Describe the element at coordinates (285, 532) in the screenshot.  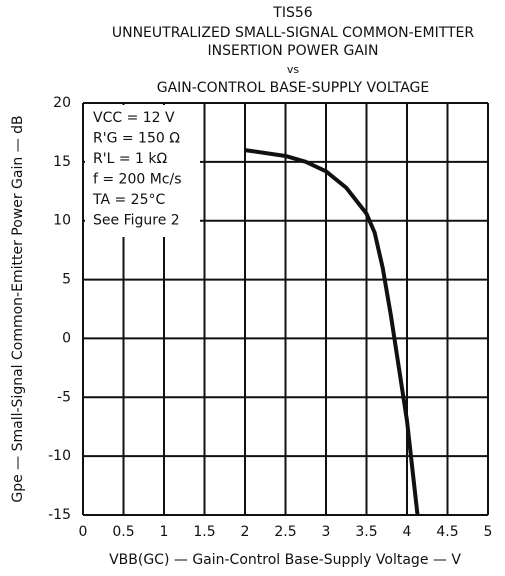
I see `x-tick-label: 2.5` at that location.